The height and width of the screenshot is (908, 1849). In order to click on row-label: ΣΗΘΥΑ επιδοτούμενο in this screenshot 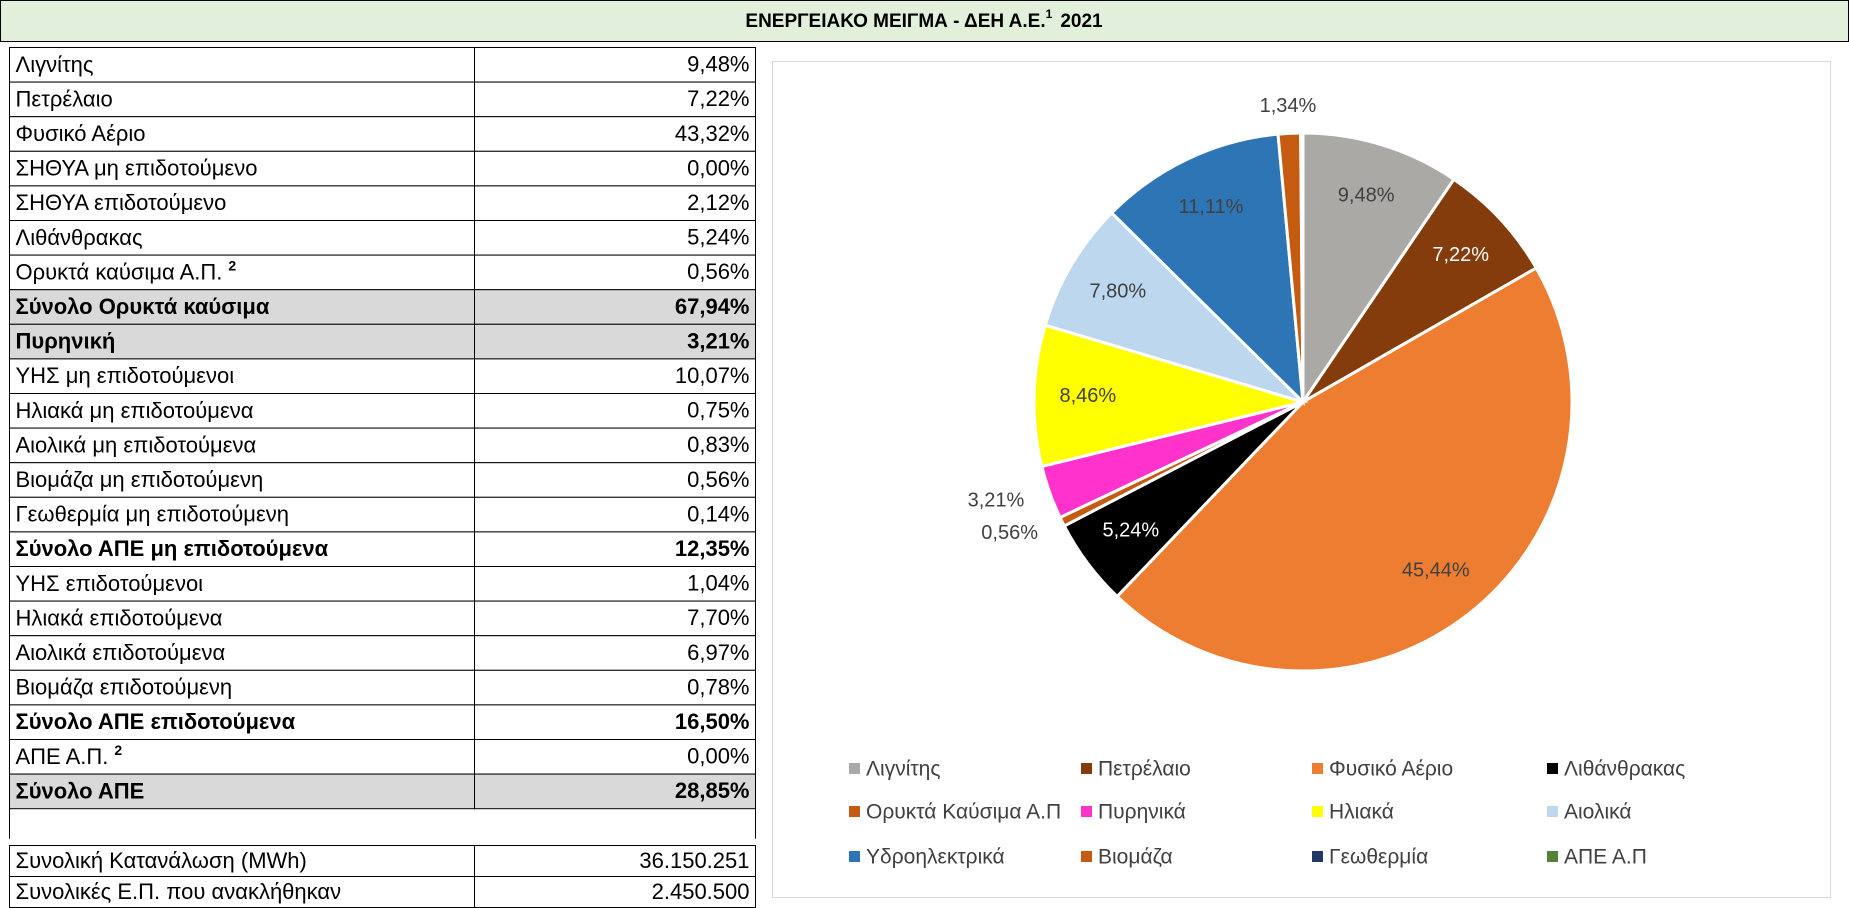, I will do `click(121, 202)`.